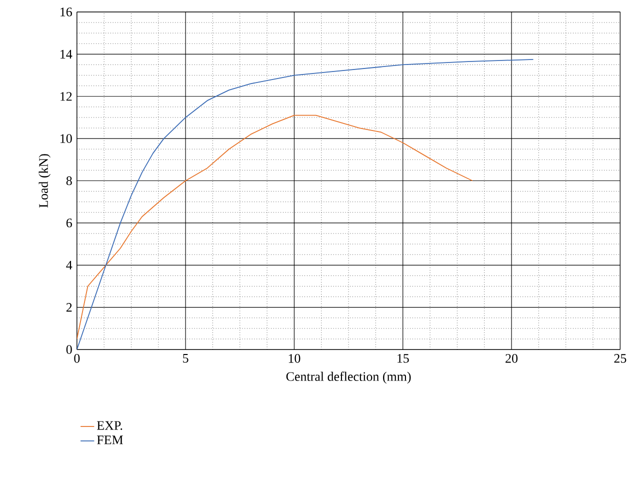  What do you see at coordinates (69, 180) in the screenshot?
I see `y-tick-label: 8` at bounding box center [69, 180].